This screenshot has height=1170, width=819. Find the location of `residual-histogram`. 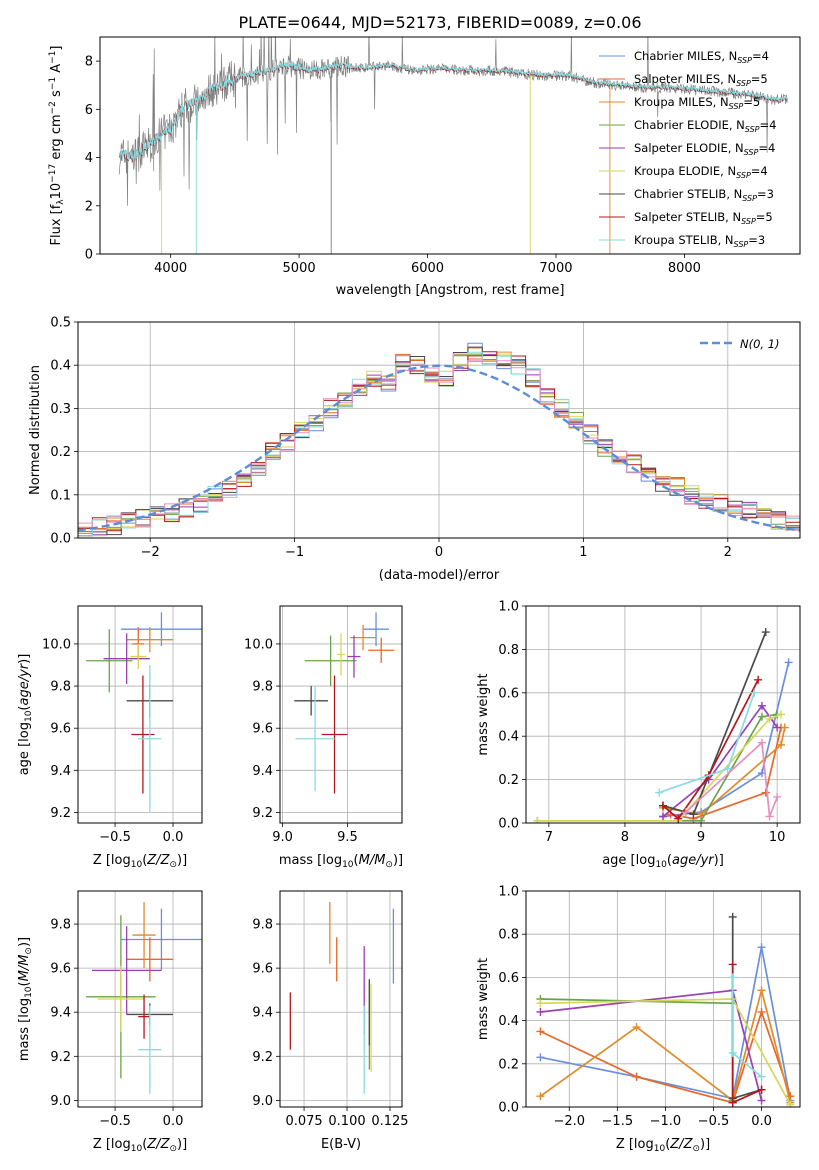

residual-histogram is located at coordinates (439, 449).